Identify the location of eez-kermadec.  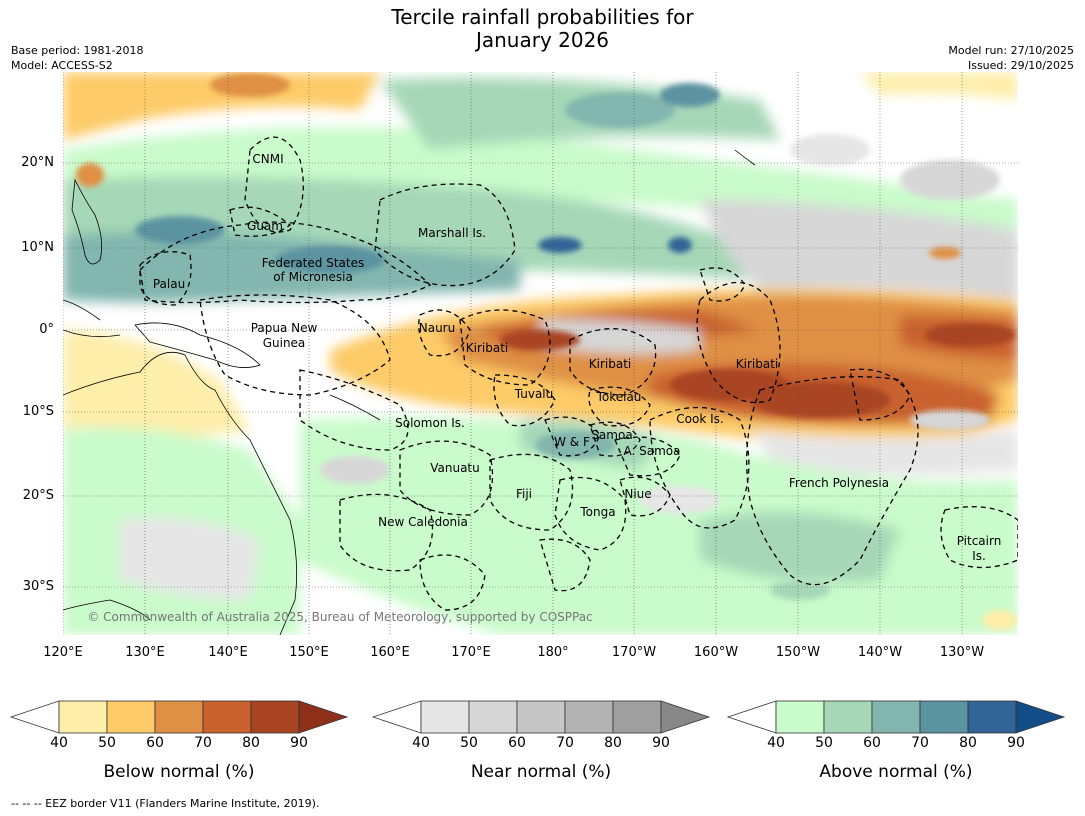
(565, 565).